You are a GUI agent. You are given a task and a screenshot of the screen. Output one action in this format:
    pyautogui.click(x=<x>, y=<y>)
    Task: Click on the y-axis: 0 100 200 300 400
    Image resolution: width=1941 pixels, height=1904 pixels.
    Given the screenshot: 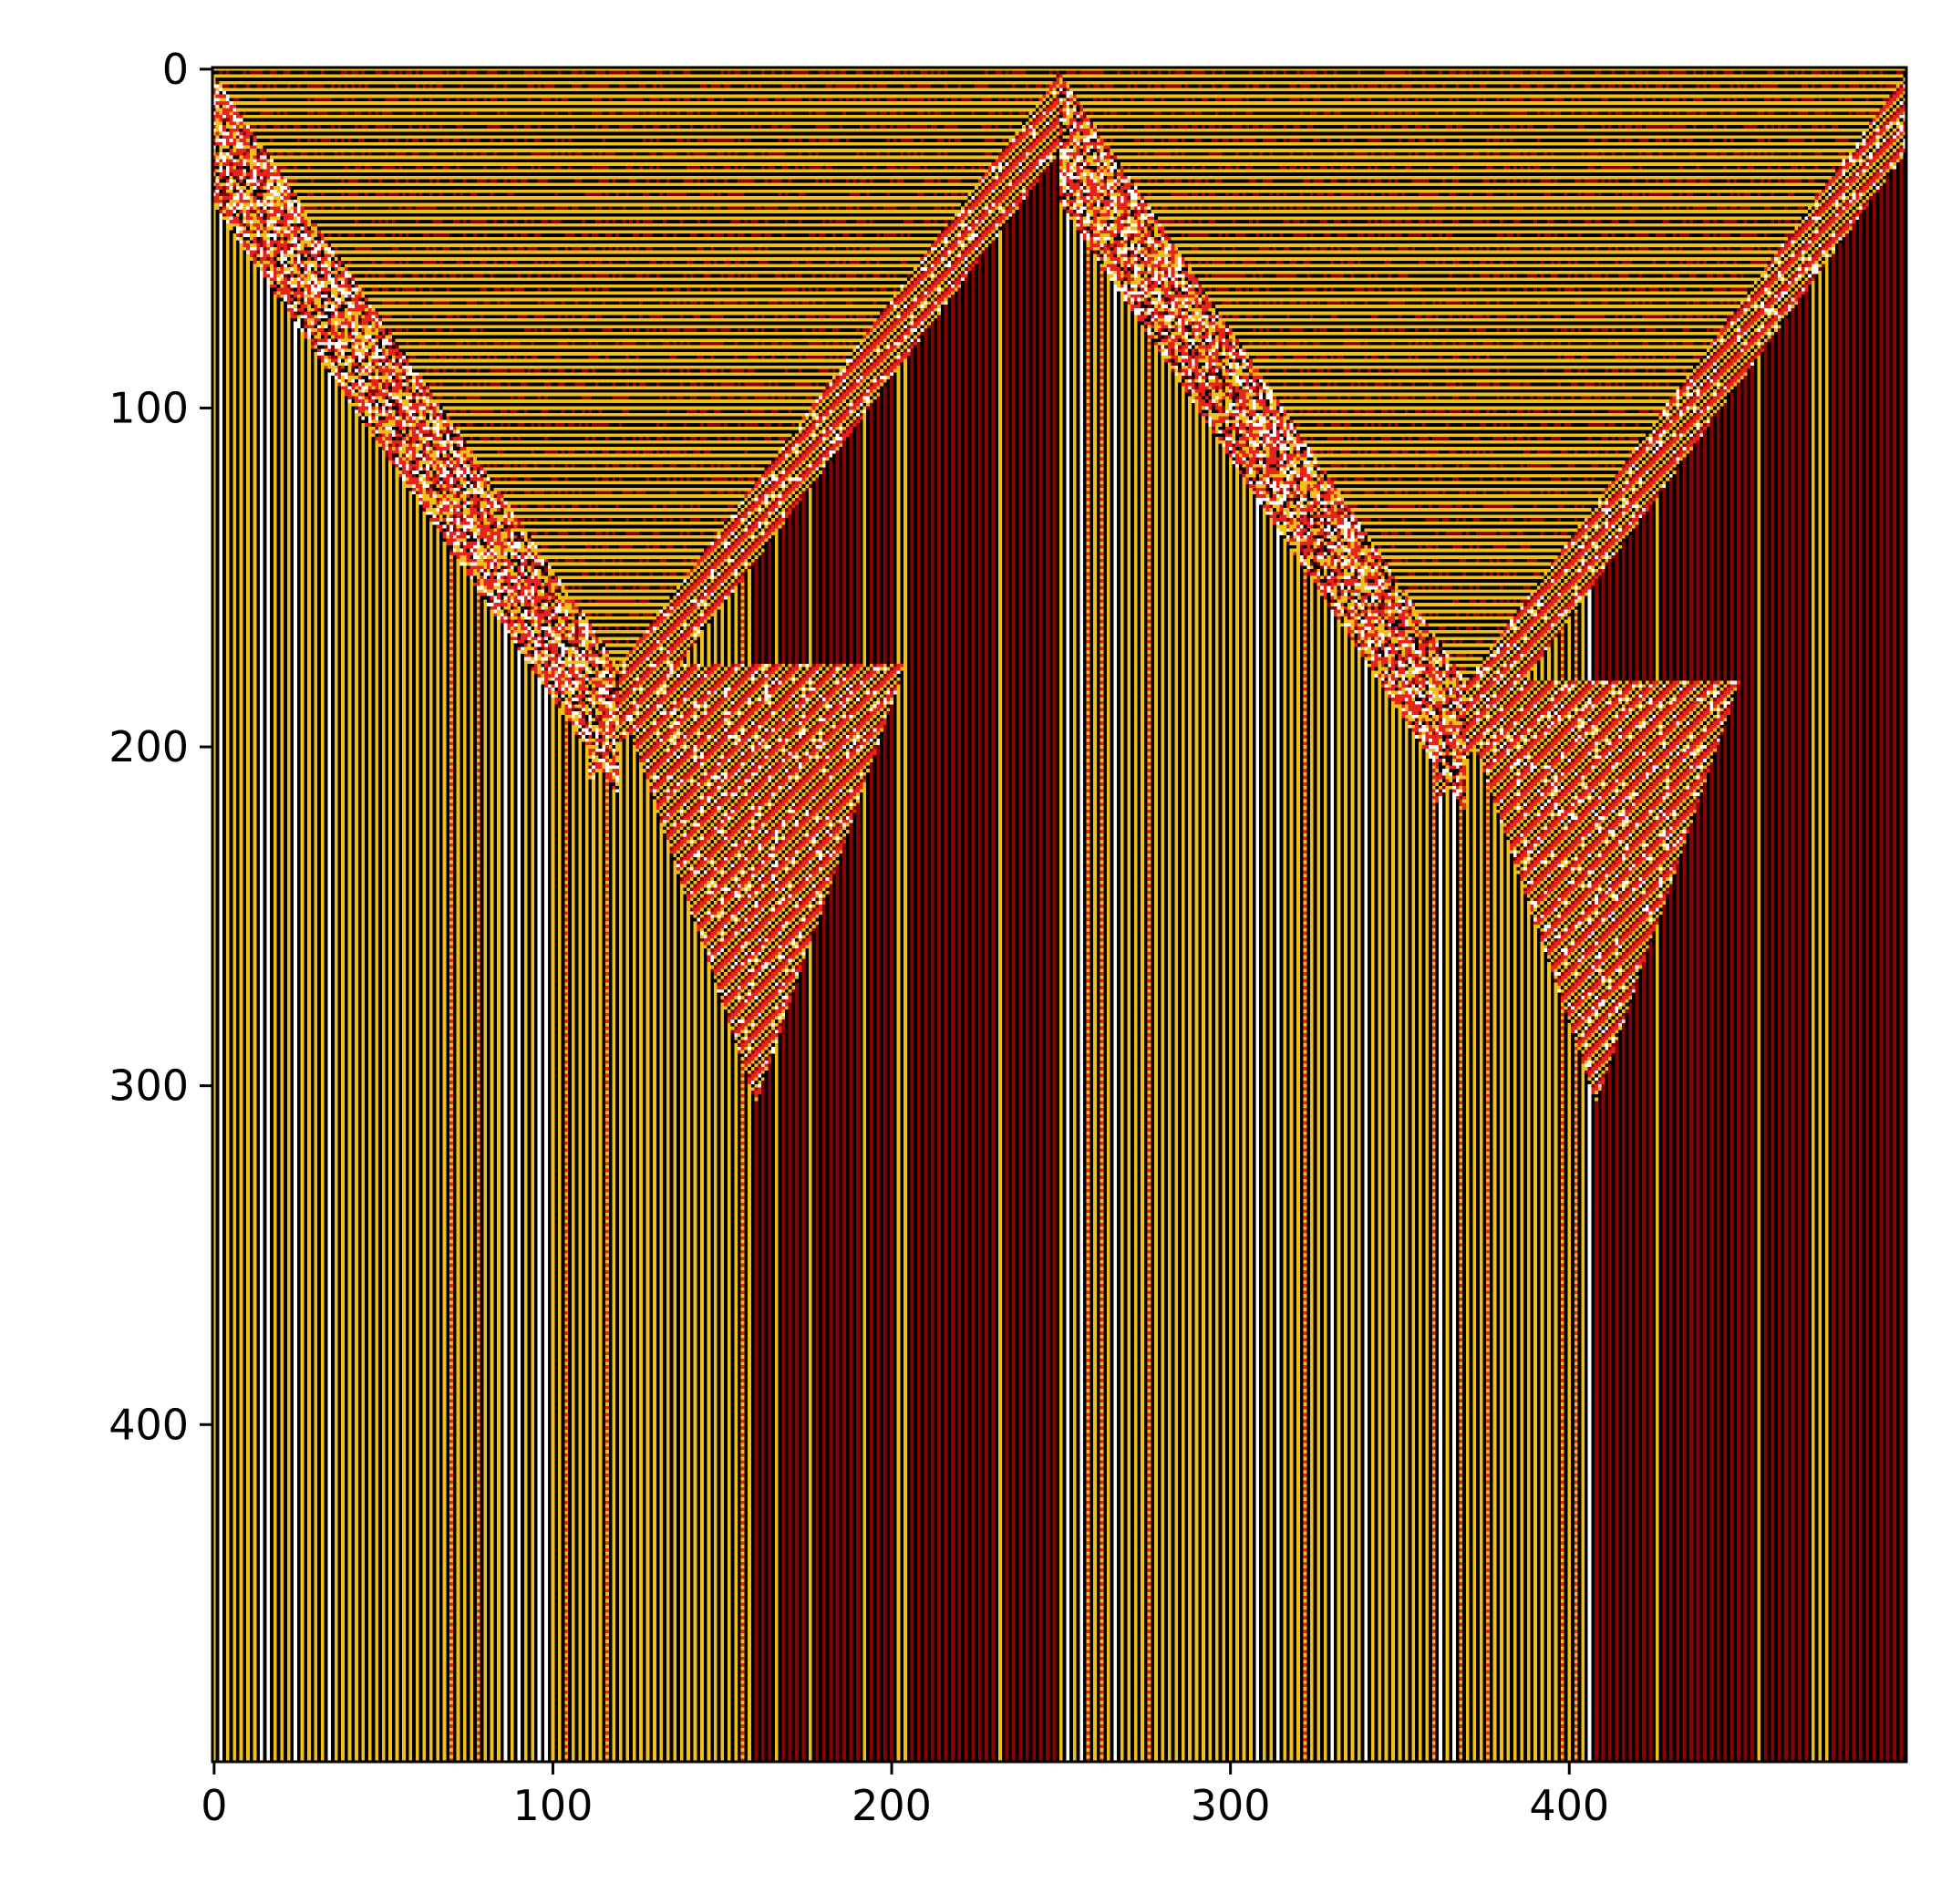 What is the action you would take?
    pyautogui.click(x=160, y=747)
    